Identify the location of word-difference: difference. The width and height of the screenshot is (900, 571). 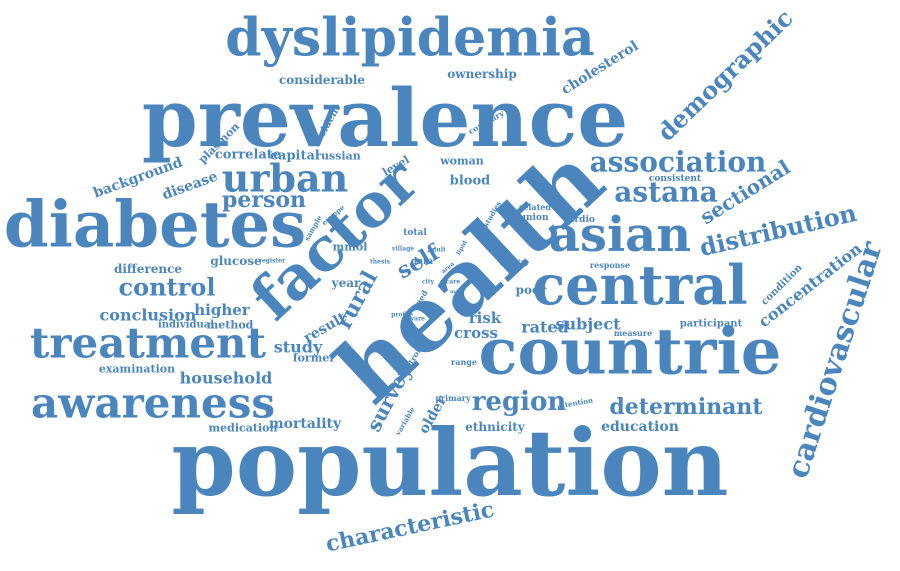
(148, 269).